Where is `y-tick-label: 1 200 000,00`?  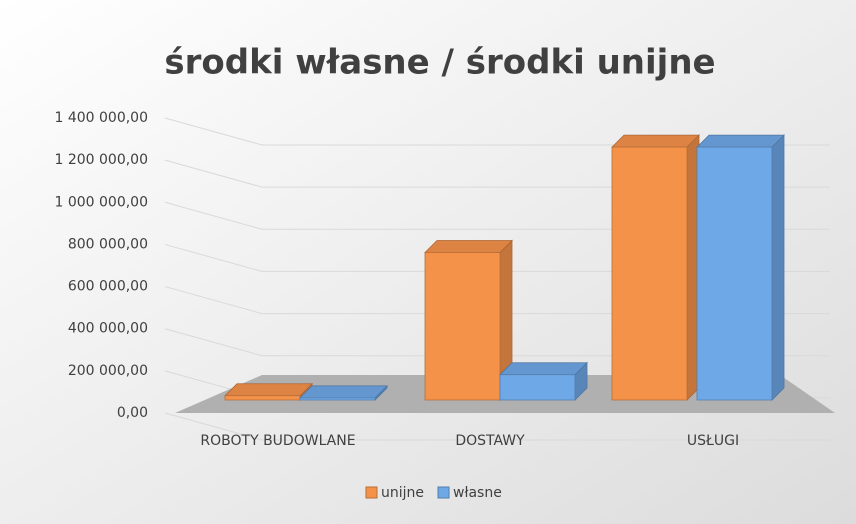 y-tick-label: 1 200 000,00 is located at coordinates (101, 160).